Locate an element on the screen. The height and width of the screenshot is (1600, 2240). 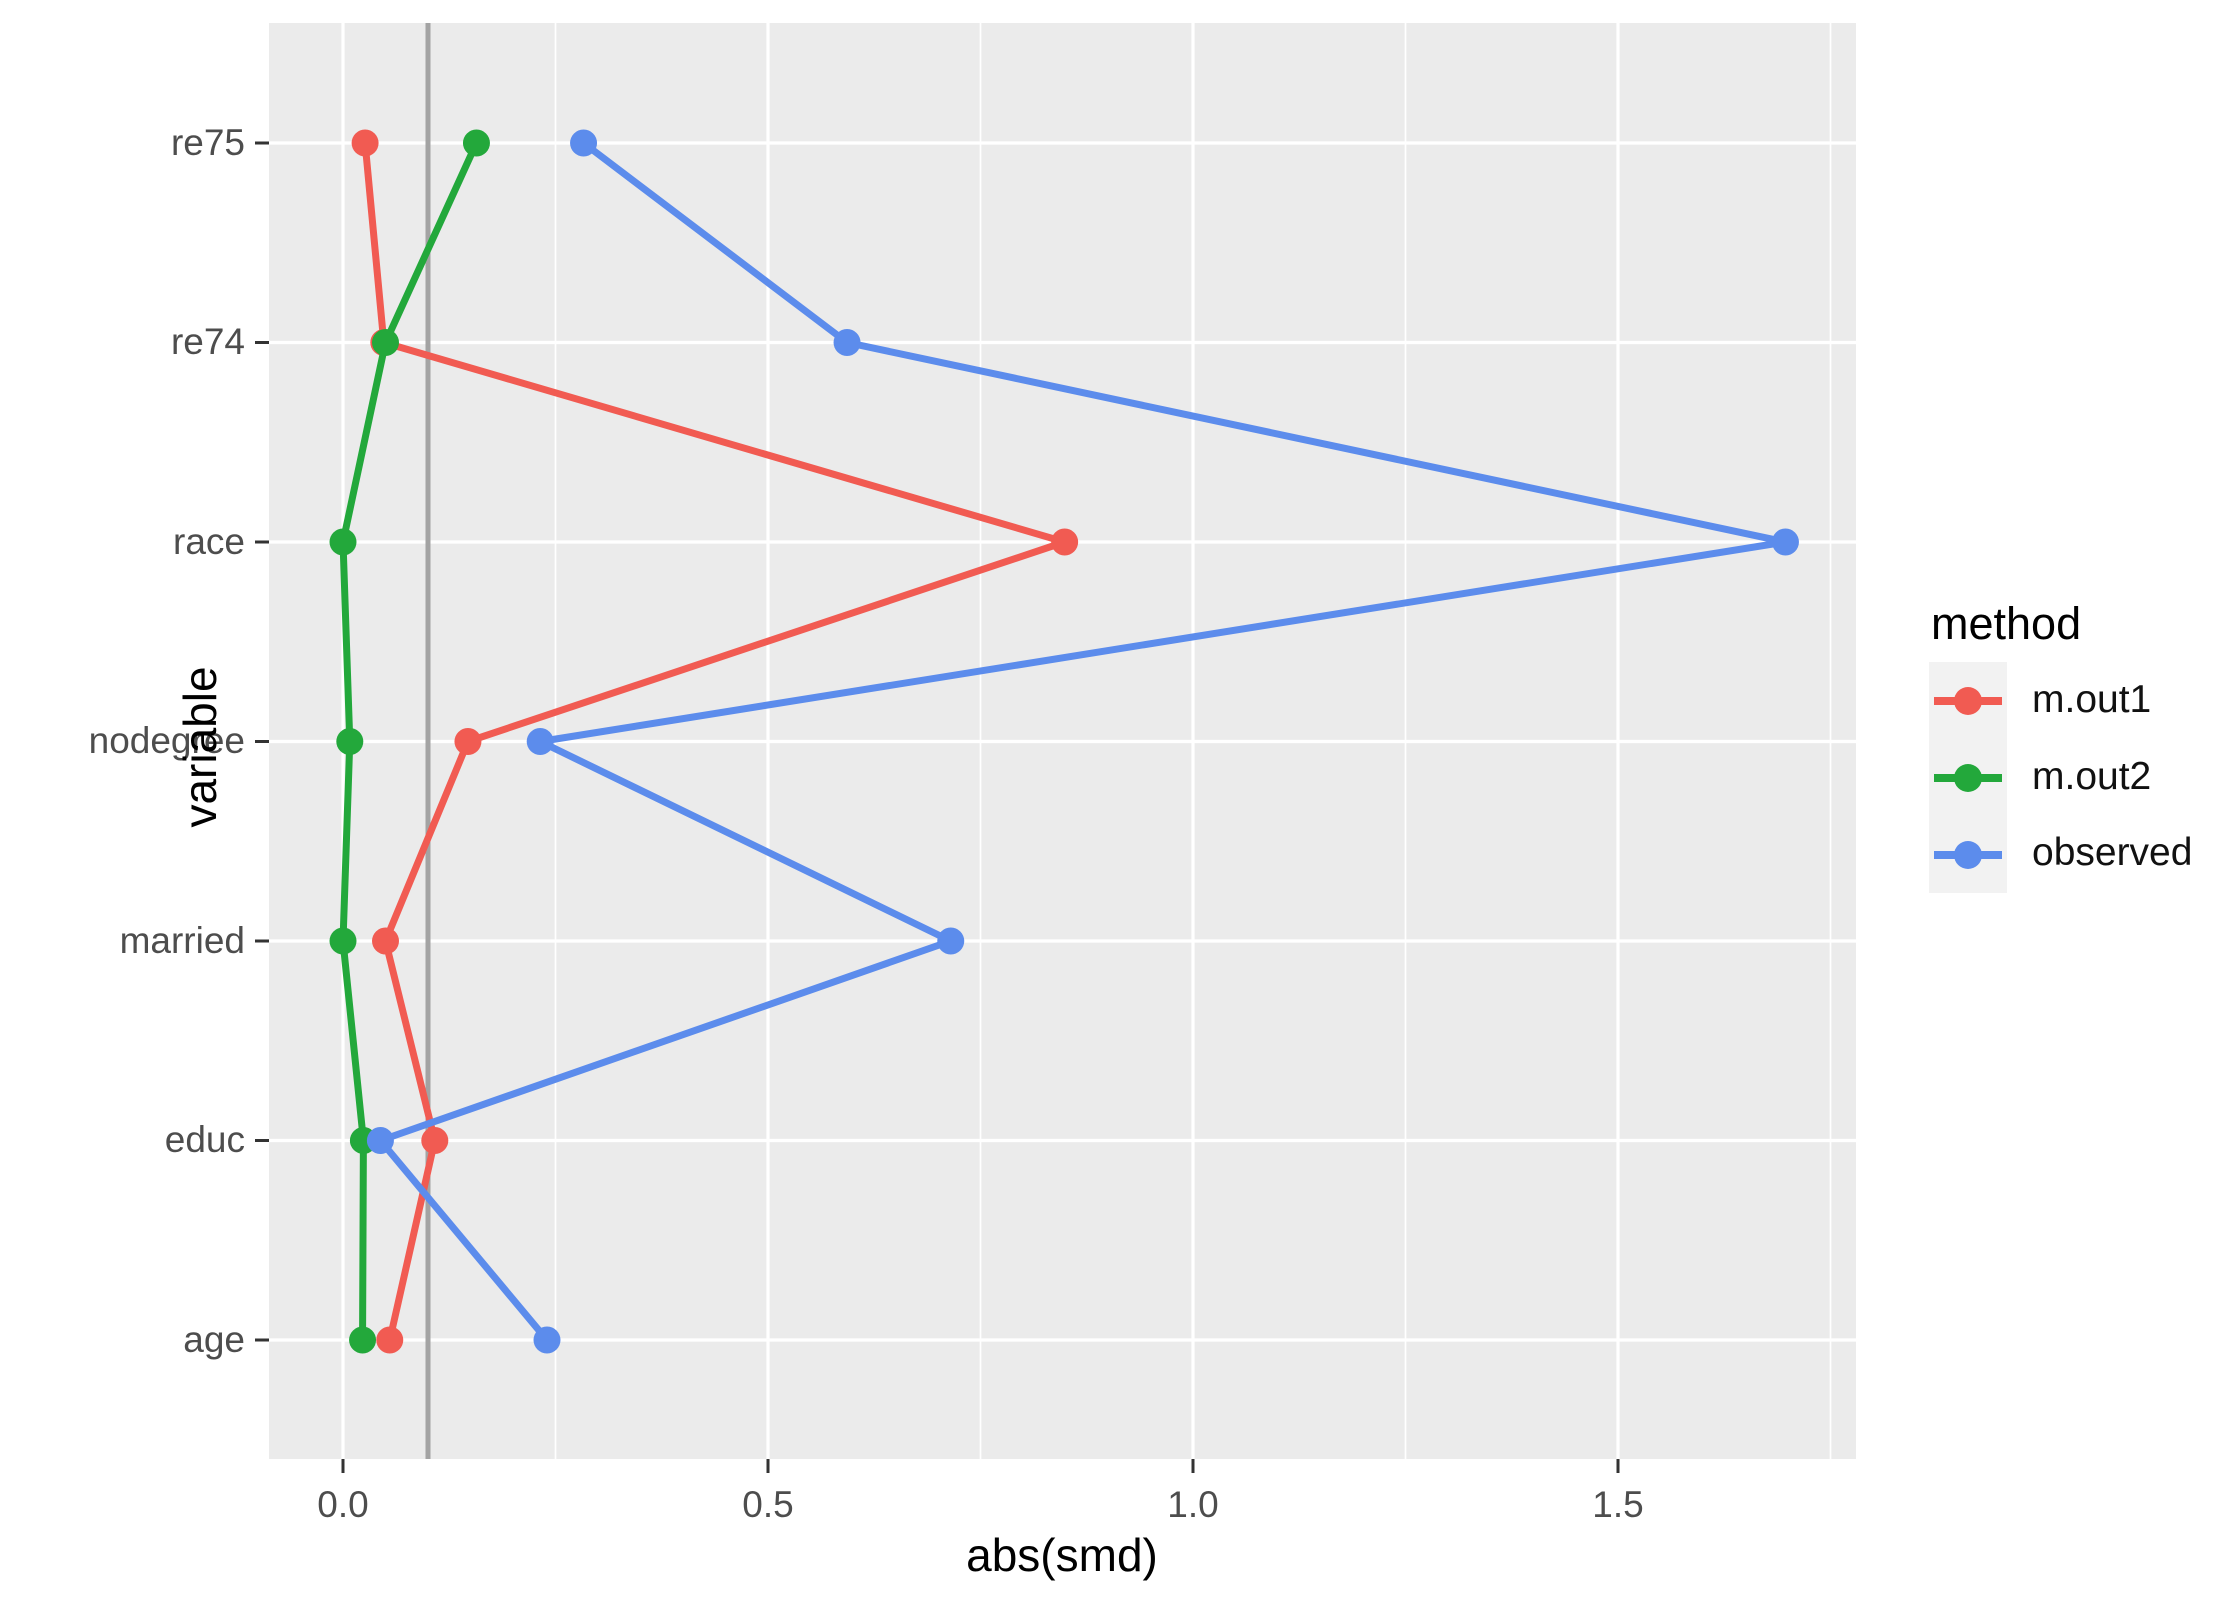
y-axis-title: variable is located at coordinates (200, 747).